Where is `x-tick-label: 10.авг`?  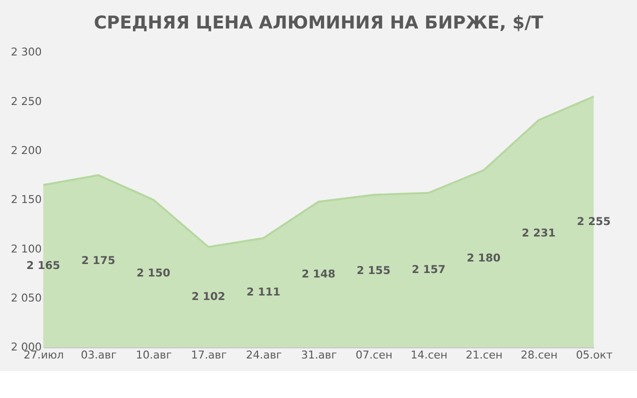
x-tick-label: 10.авг is located at coordinates (154, 355).